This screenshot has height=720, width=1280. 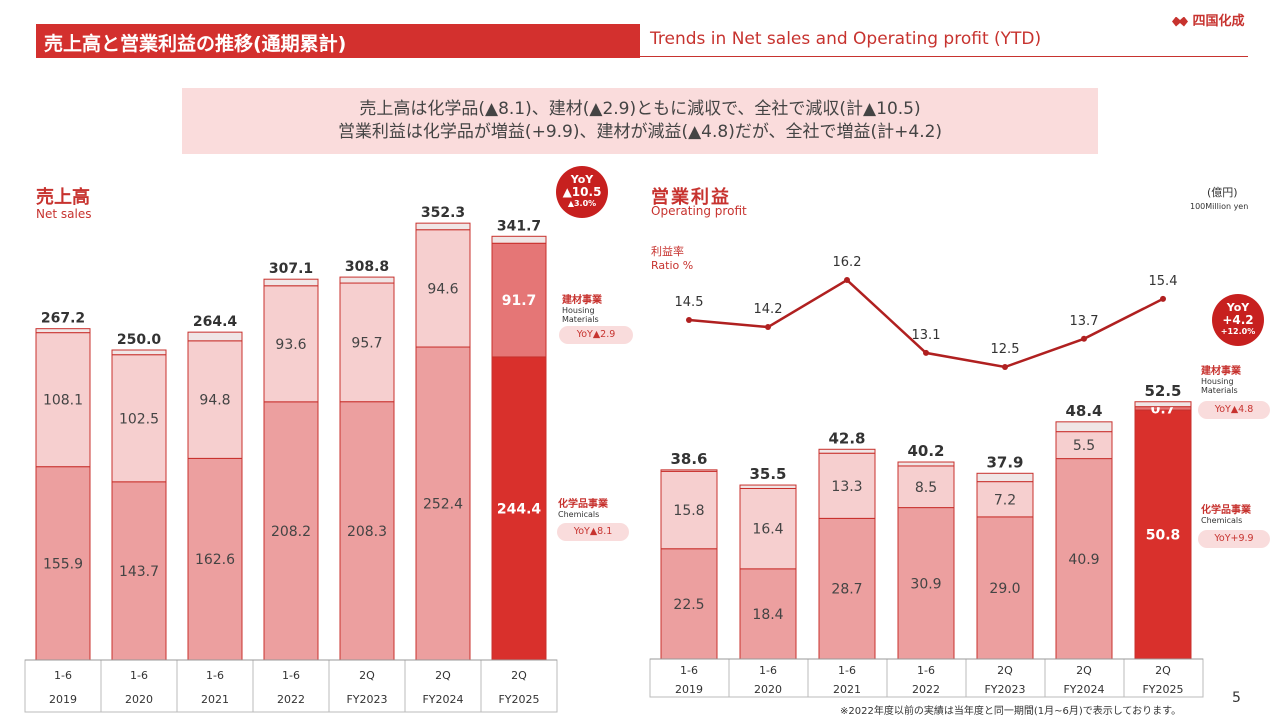 I want to click on op-yoy-badge: YoY +4.2 +12.0%, so click(x=1238, y=320).